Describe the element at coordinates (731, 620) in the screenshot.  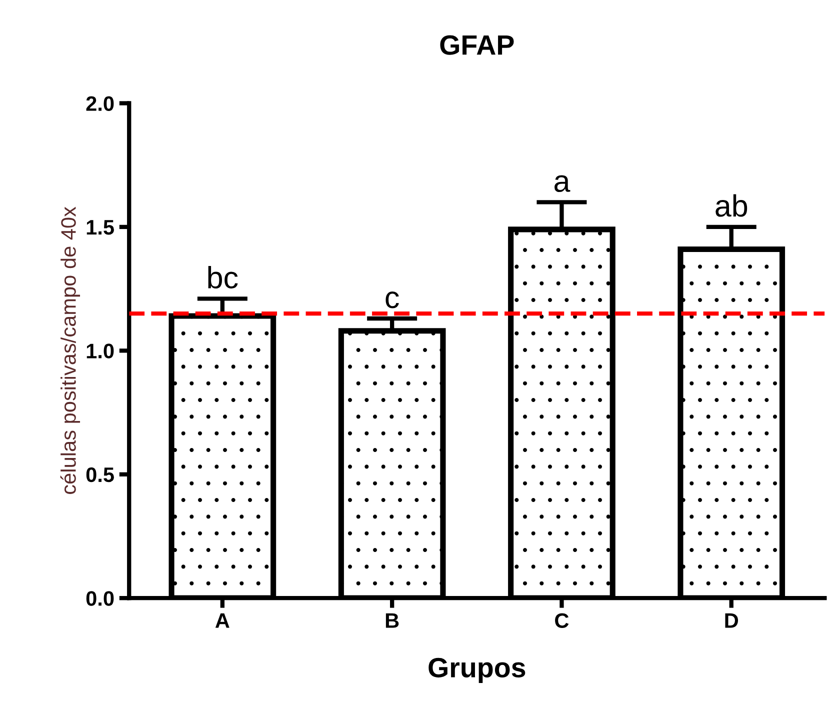
I see `x-tick-label: D` at that location.